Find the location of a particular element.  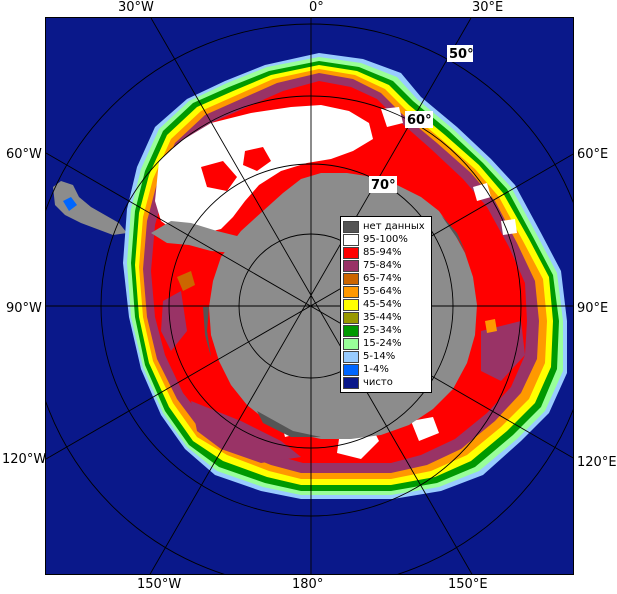

legend-item: 75-84% is located at coordinates (386, 265).